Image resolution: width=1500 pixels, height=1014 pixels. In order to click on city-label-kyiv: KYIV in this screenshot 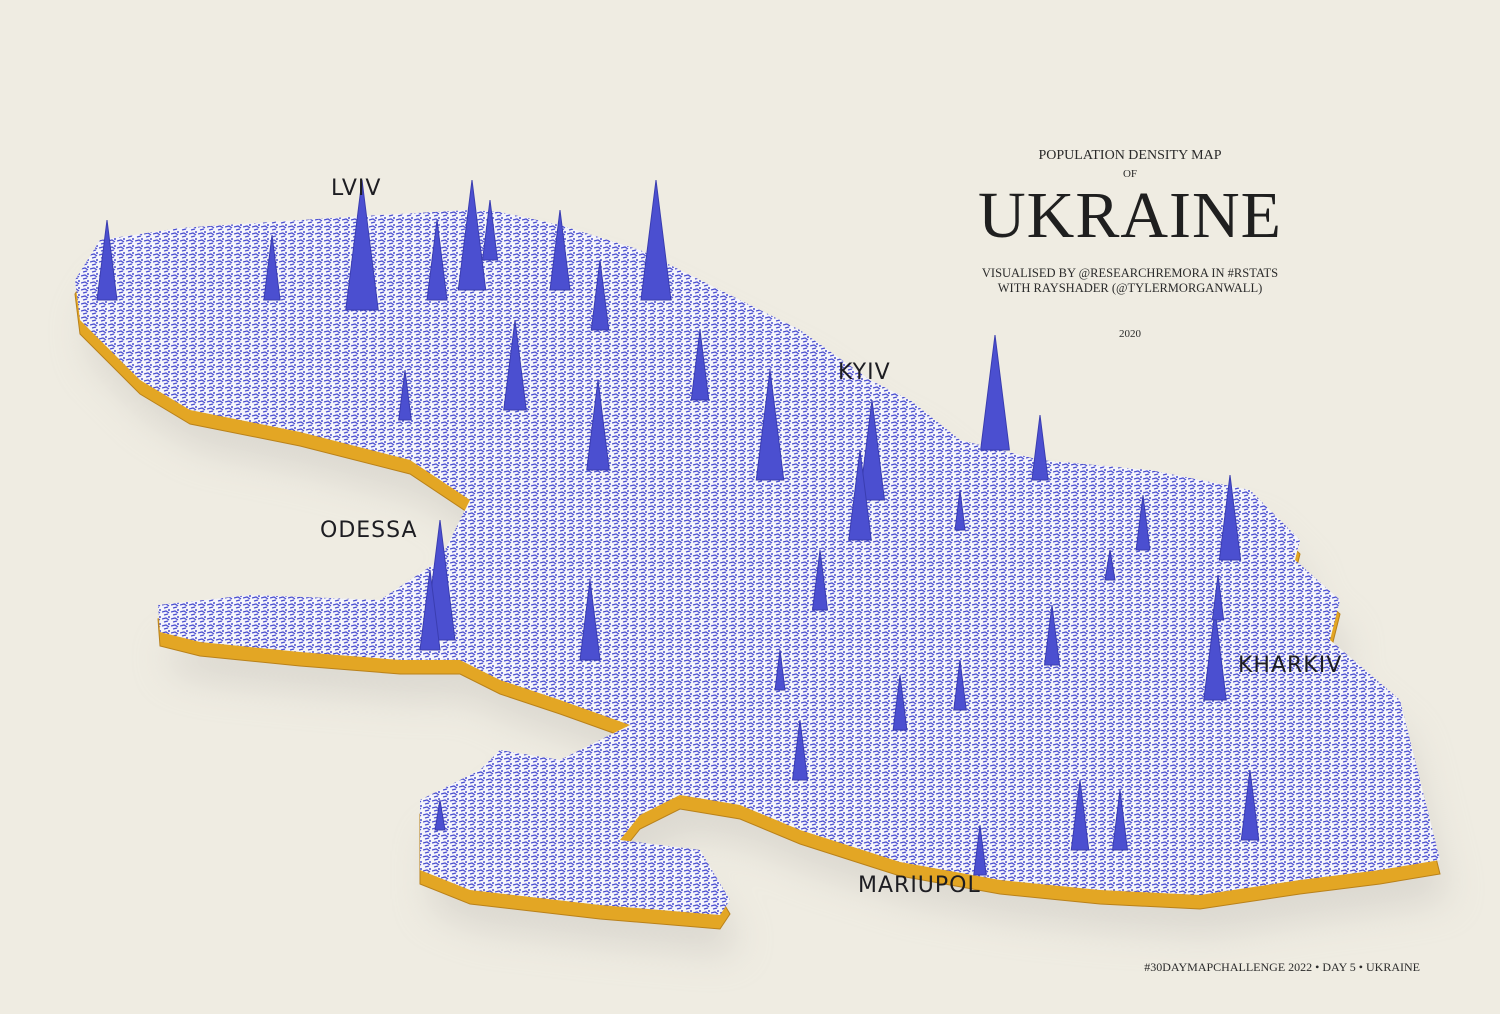, I will do `click(864, 372)`.